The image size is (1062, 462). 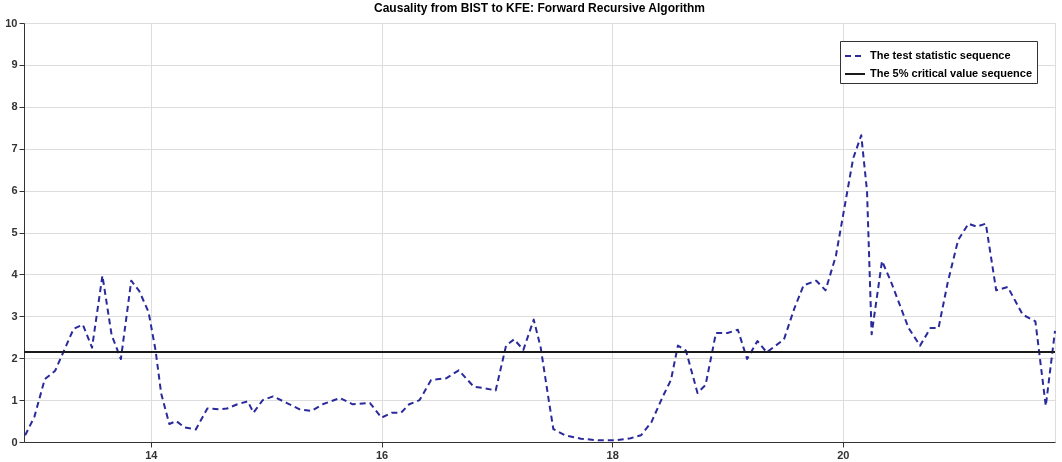 What do you see at coordinates (14, 232) in the screenshot?
I see `y-tick-label: 5` at bounding box center [14, 232].